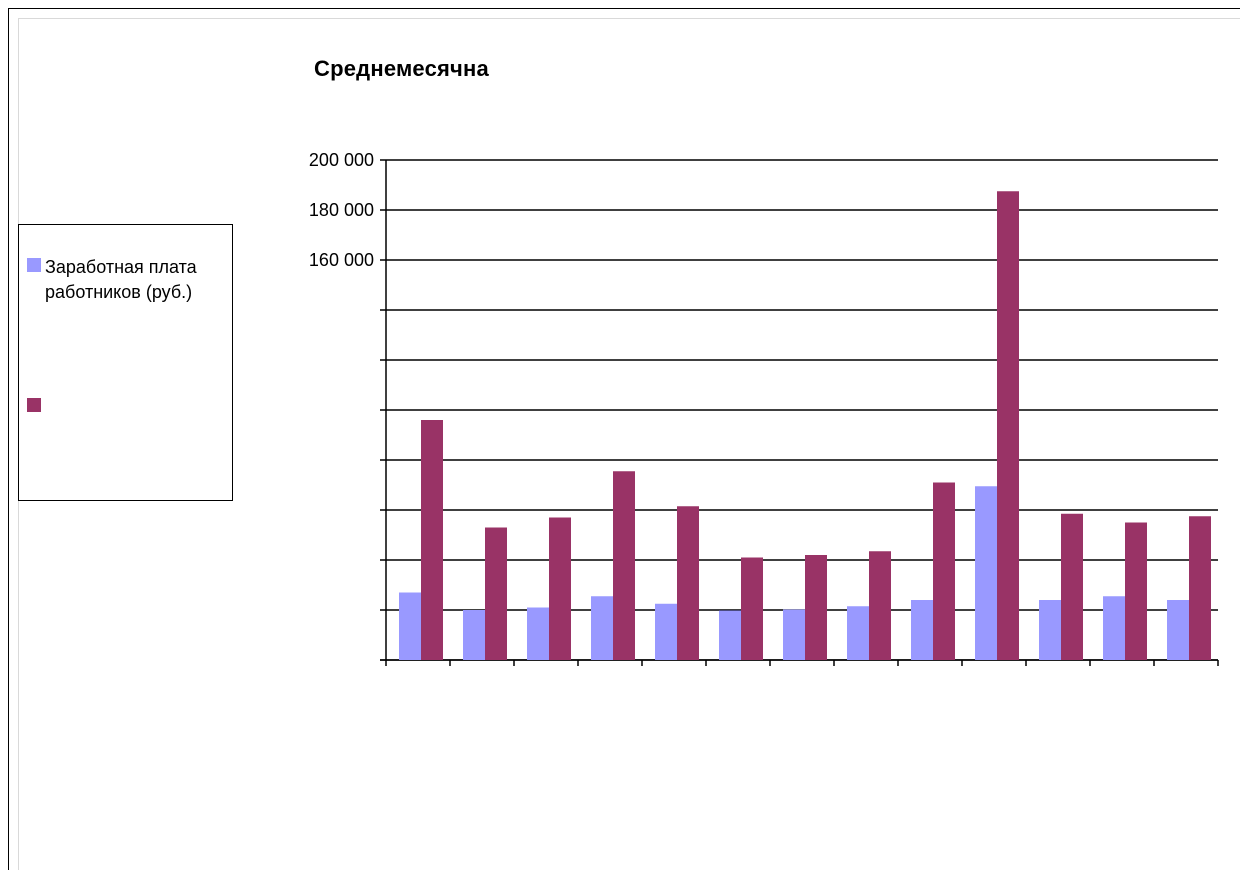 The width and height of the screenshot is (1240, 870). What do you see at coordinates (629, 18) in the screenshot?
I see `chart-area-border-top` at bounding box center [629, 18].